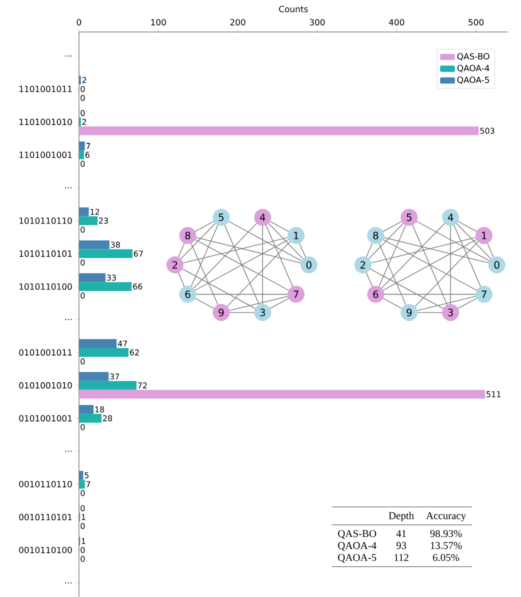  I want to click on annotation: QAS-BO, so click(357, 534).